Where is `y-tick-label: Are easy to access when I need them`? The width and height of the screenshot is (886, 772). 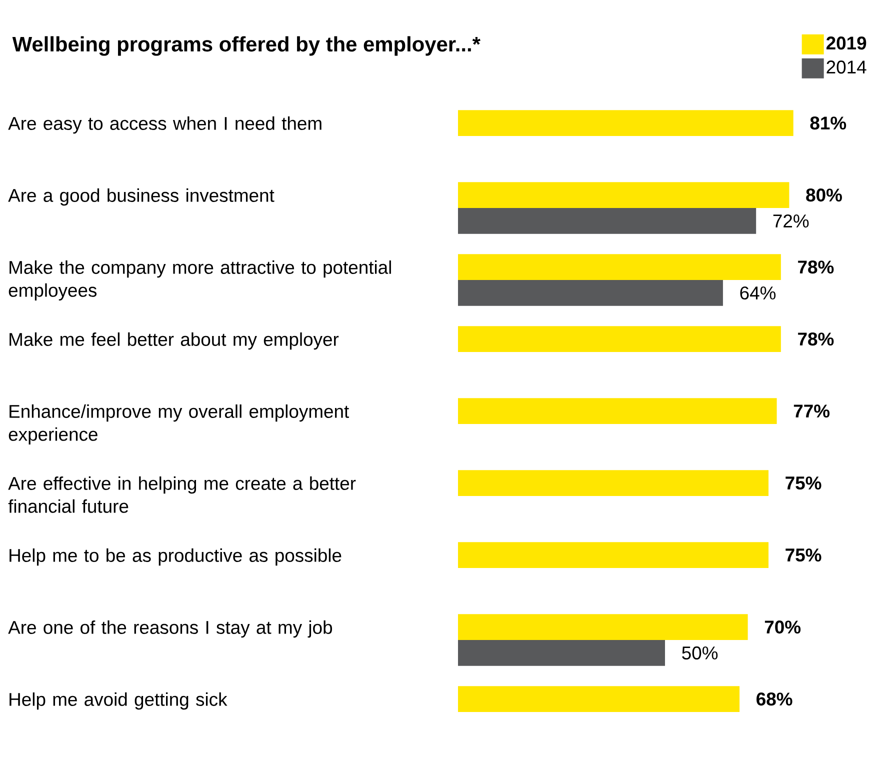 y-tick-label: Are easy to access when I need them is located at coordinates (165, 125).